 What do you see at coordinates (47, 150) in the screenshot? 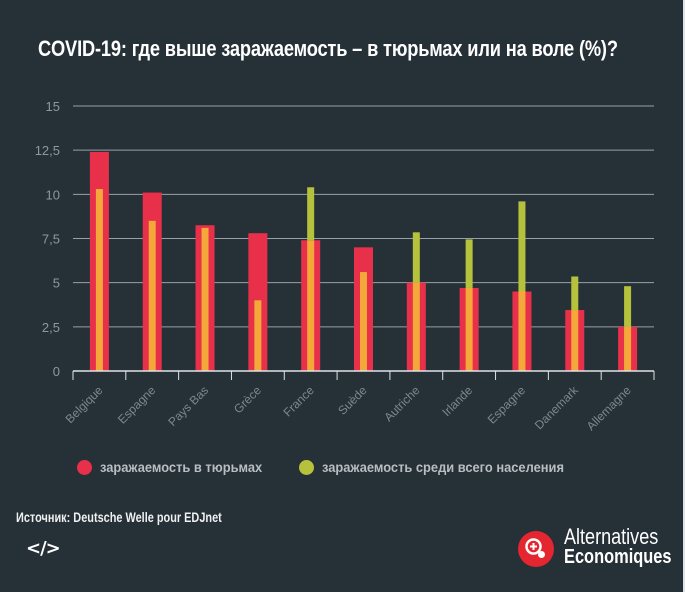
I see `y-tick-label: 12,5` at bounding box center [47, 150].